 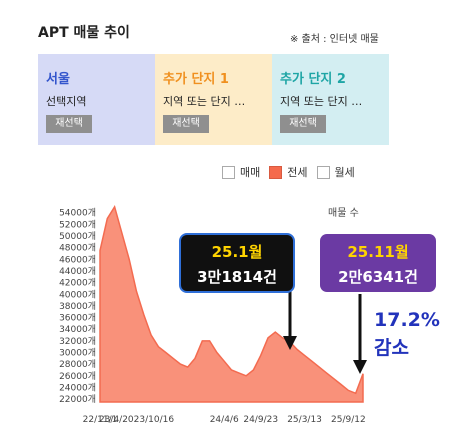 What do you see at coordinates (77, 271) in the screenshot?
I see `y-tick-label: 44000개` at bounding box center [77, 271].